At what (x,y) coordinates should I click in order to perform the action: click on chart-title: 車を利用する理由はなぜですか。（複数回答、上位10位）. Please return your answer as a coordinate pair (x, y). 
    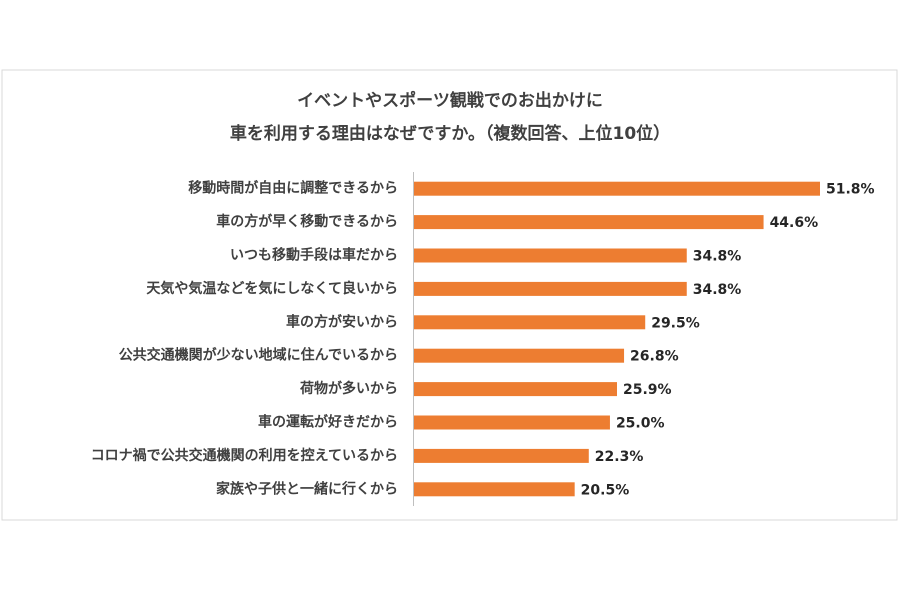
    Looking at the image, I should click on (450, 133).